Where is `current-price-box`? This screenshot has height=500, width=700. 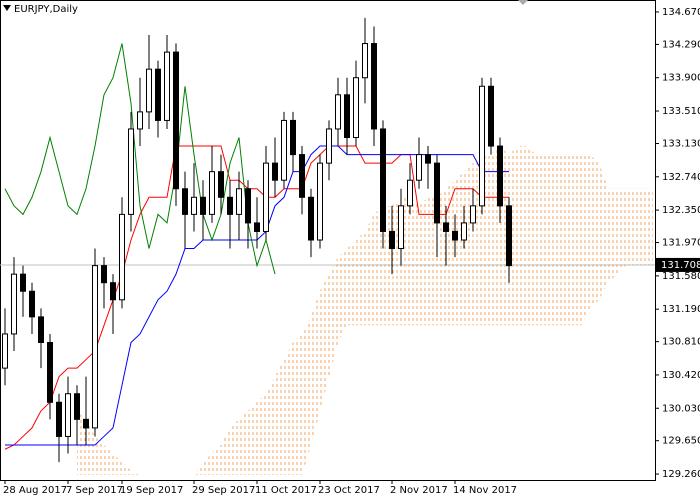 current-price-box is located at coordinates (678, 264).